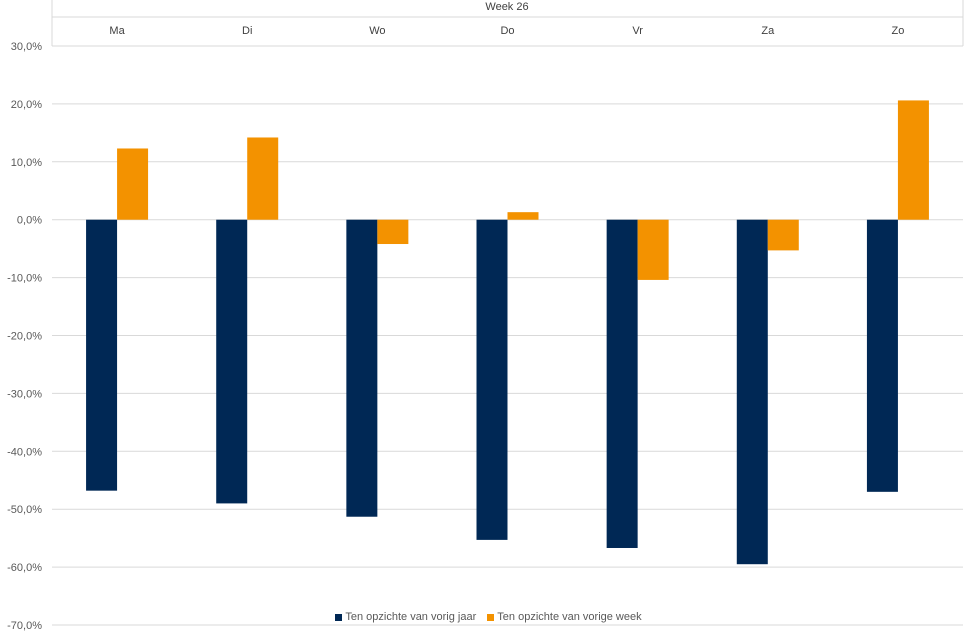  I want to click on y-tick-label: -50,0%, so click(24, 510).